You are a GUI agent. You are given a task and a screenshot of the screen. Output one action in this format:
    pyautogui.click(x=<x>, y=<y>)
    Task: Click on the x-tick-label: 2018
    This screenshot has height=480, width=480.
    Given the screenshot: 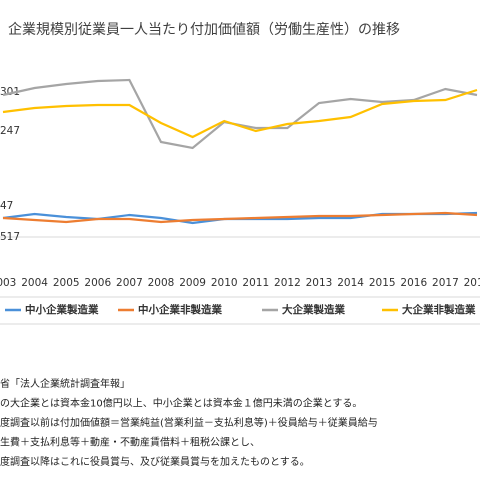 What is the action you would take?
    pyautogui.click(x=472, y=283)
    